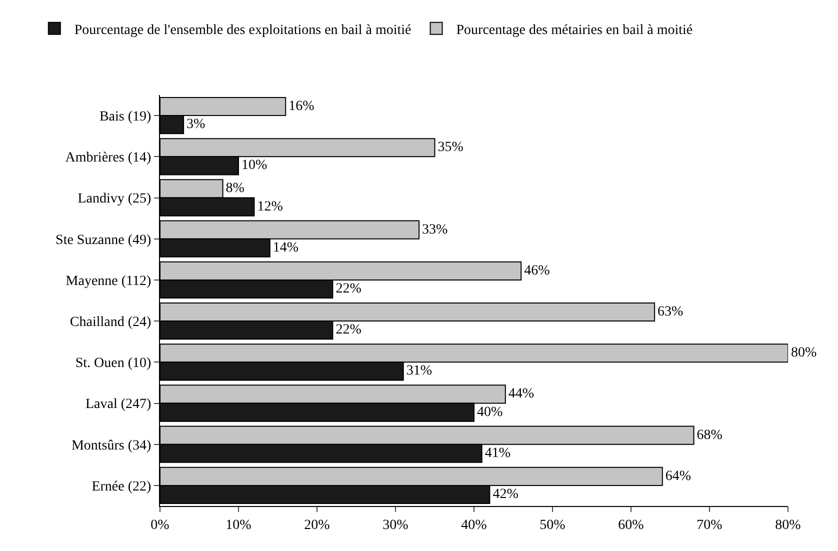 The width and height of the screenshot is (838, 551). I want to click on y-tick-label: St. Ouen (10), so click(113, 364).